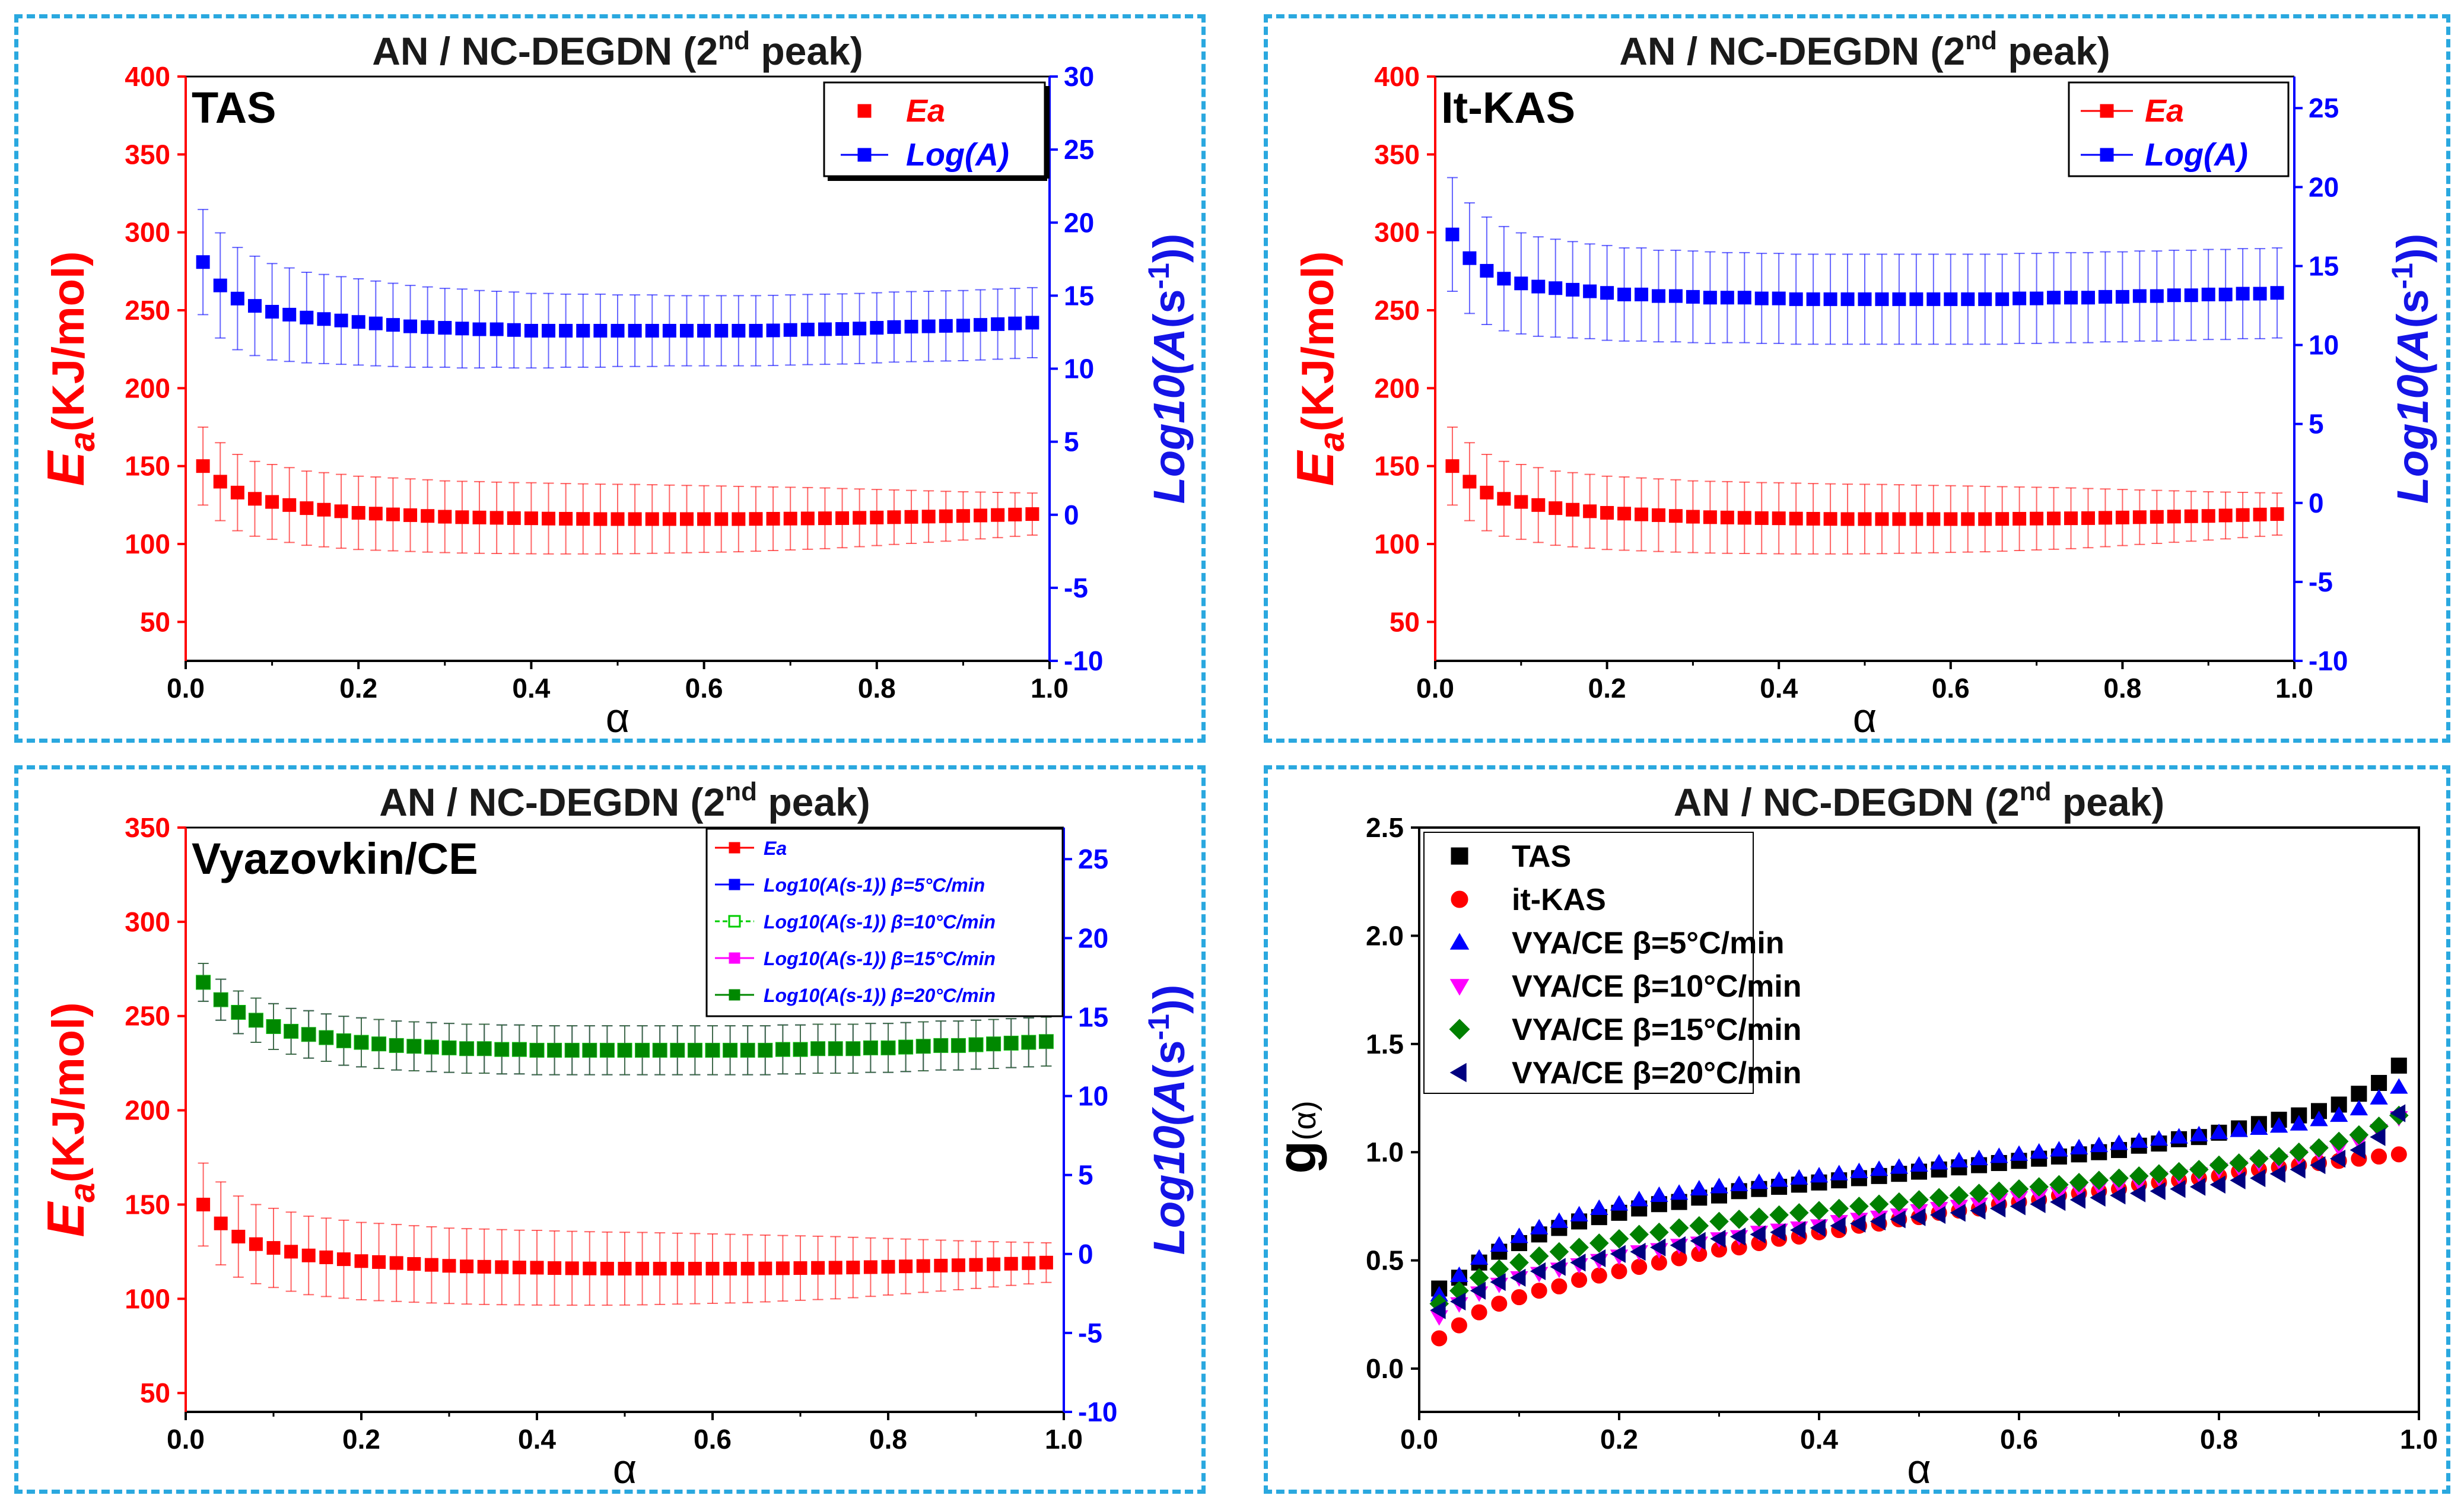 The height and width of the screenshot is (1508, 2464). What do you see at coordinates (1097, 1412) in the screenshot?
I see `y-right-axis-tick-label: -10` at bounding box center [1097, 1412].